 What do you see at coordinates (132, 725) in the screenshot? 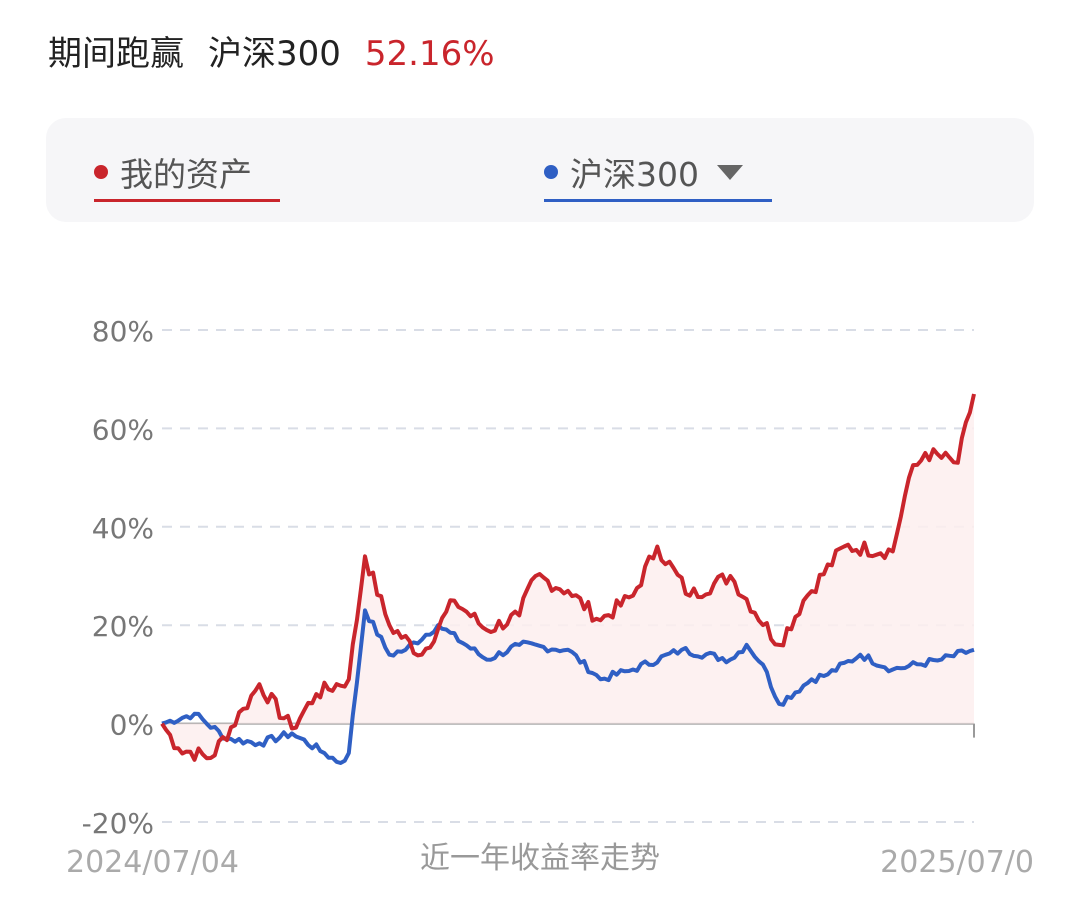
I see `y-tick-label: 0%` at bounding box center [132, 725].